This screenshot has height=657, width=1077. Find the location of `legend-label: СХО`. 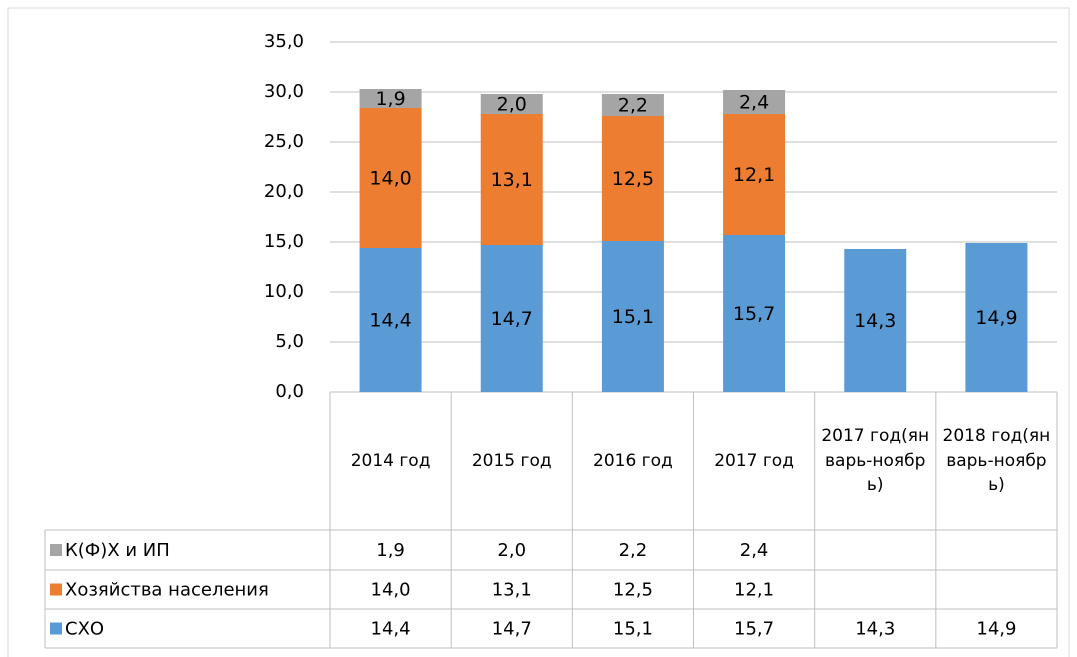

legend-label: СХО is located at coordinates (84, 629).